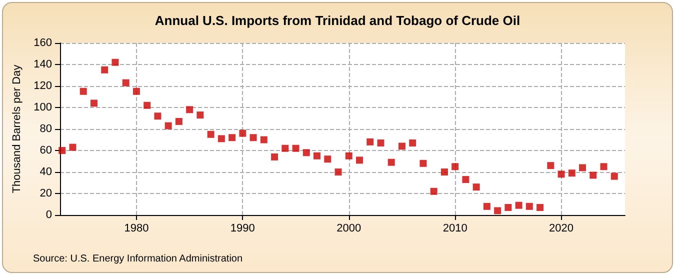 The width and height of the screenshot is (675, 275). Describe the element at coordinates (17, 129) in the screenshot. I see `y-axis-title: Thousand Barrels per Day` at that location.